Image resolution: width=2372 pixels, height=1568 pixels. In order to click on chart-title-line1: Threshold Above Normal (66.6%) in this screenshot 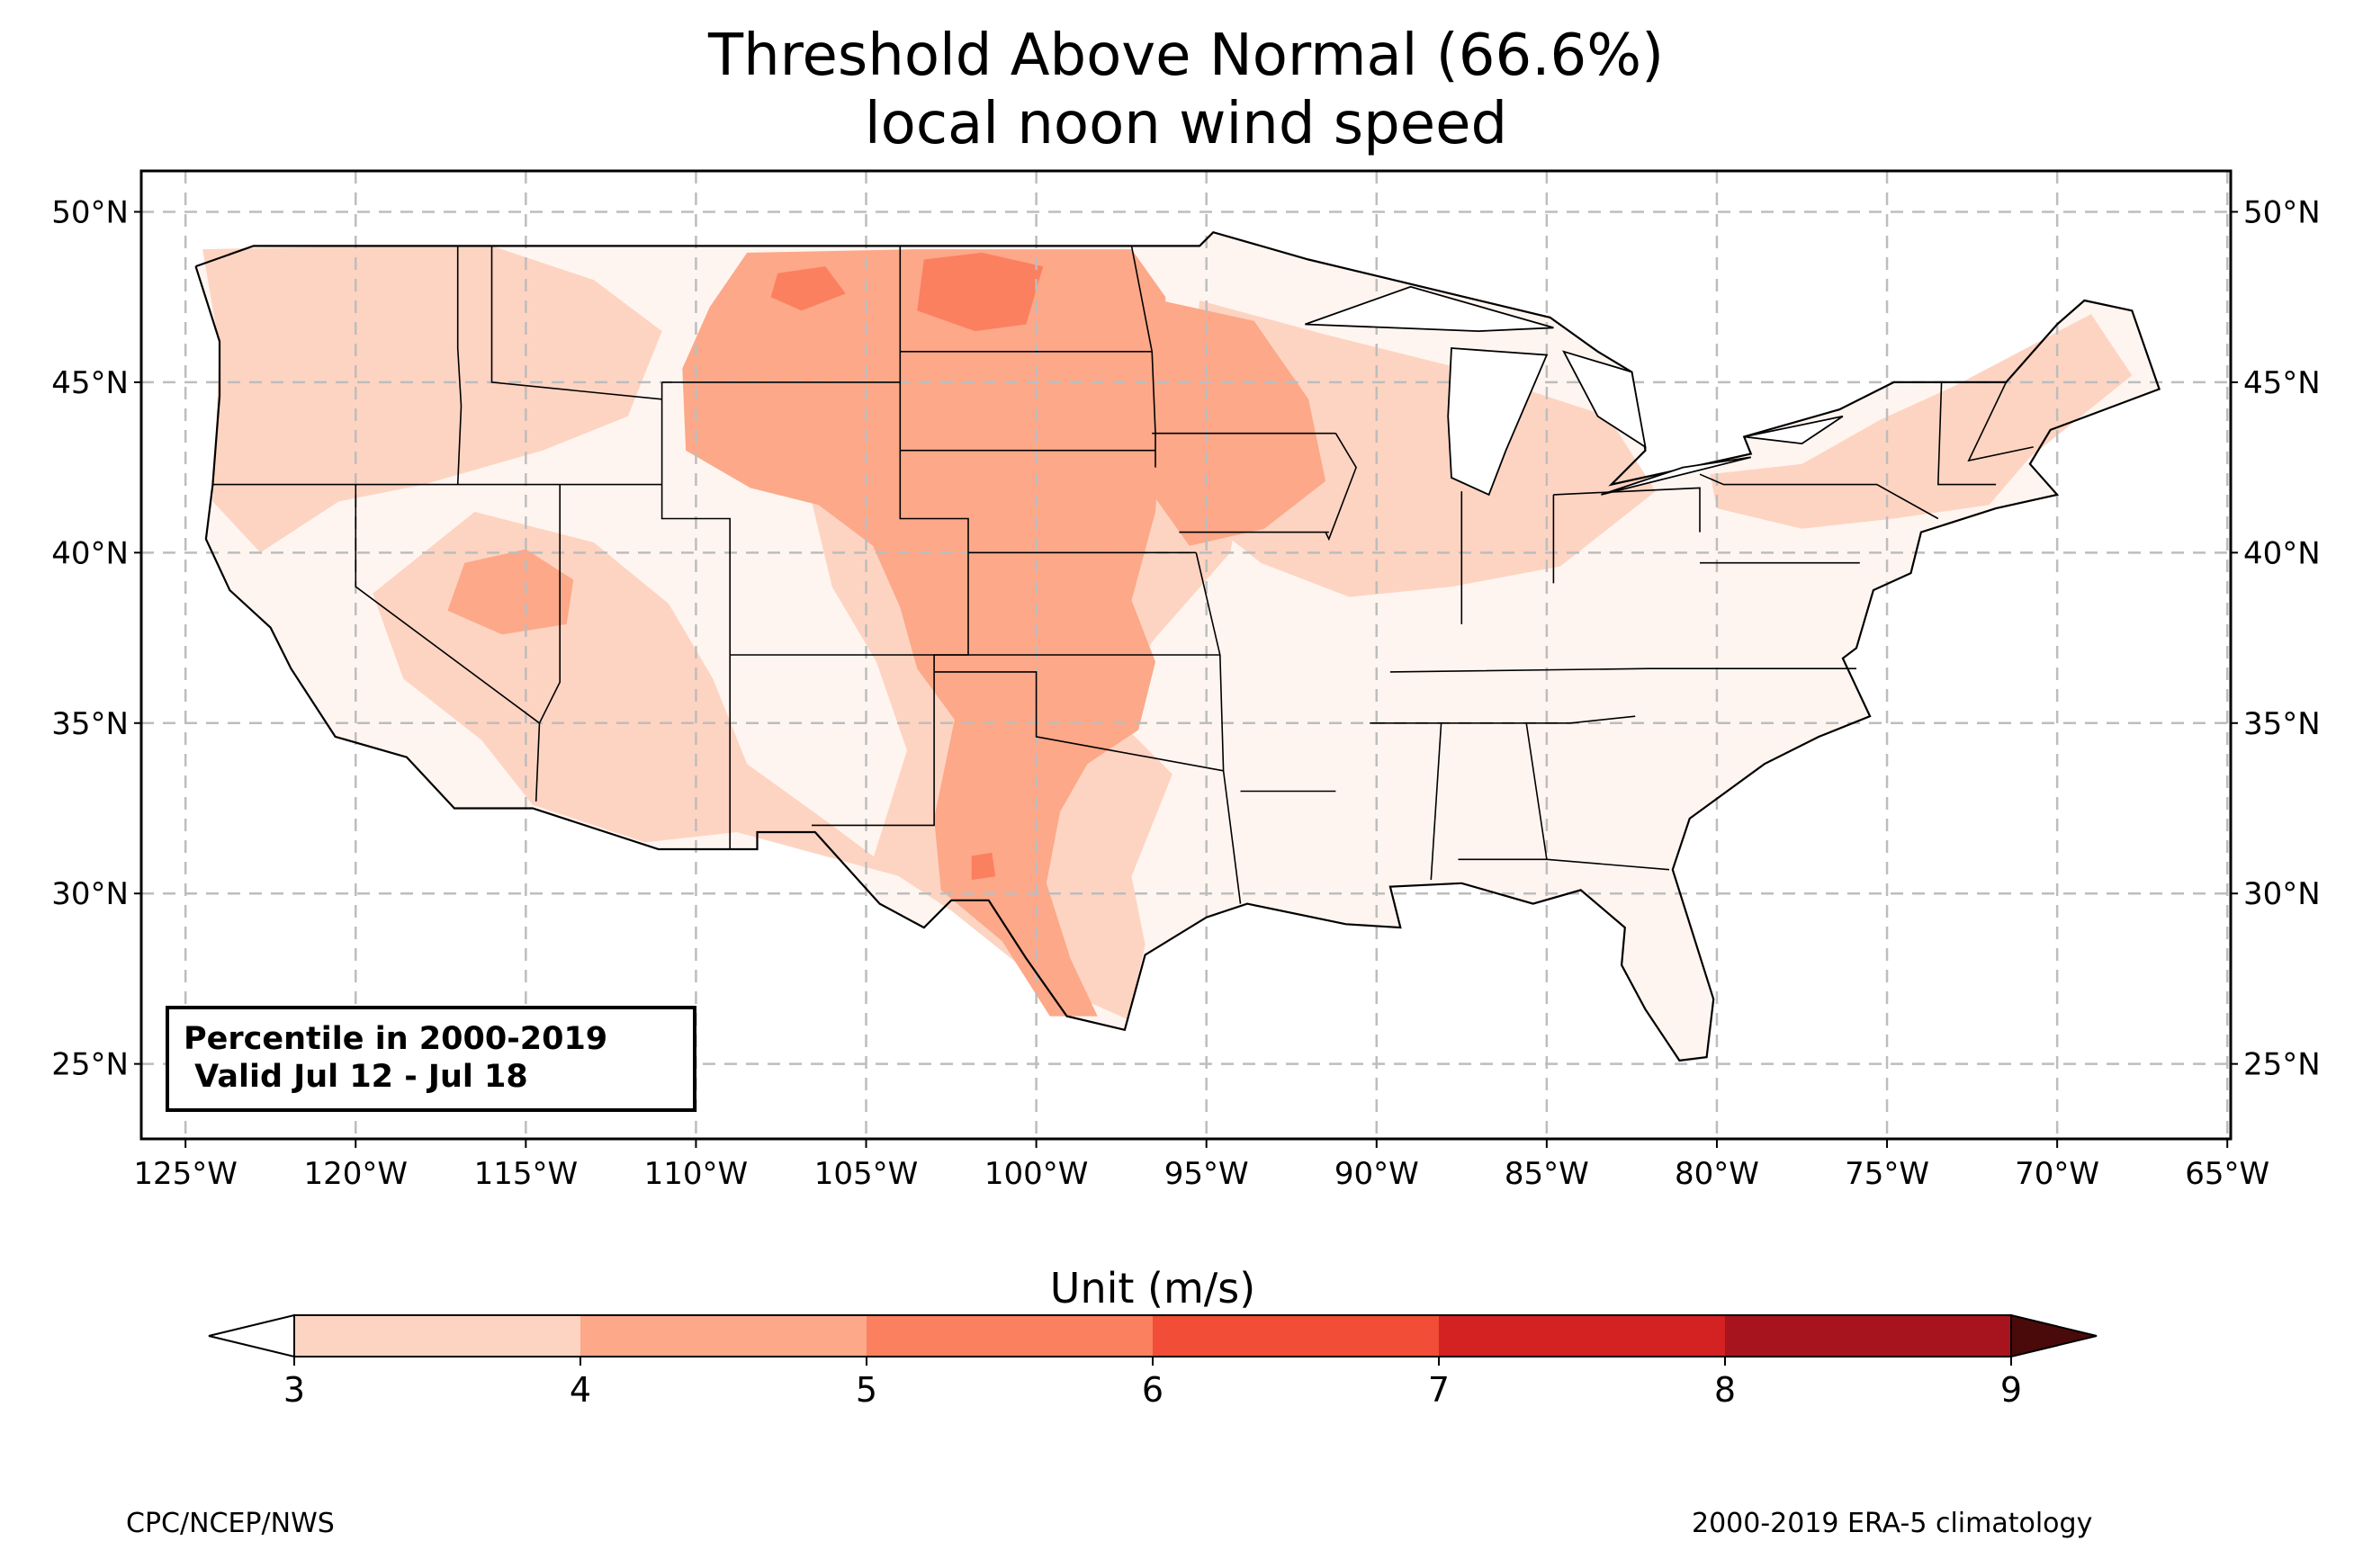, I will do `click(1186, 55)`.